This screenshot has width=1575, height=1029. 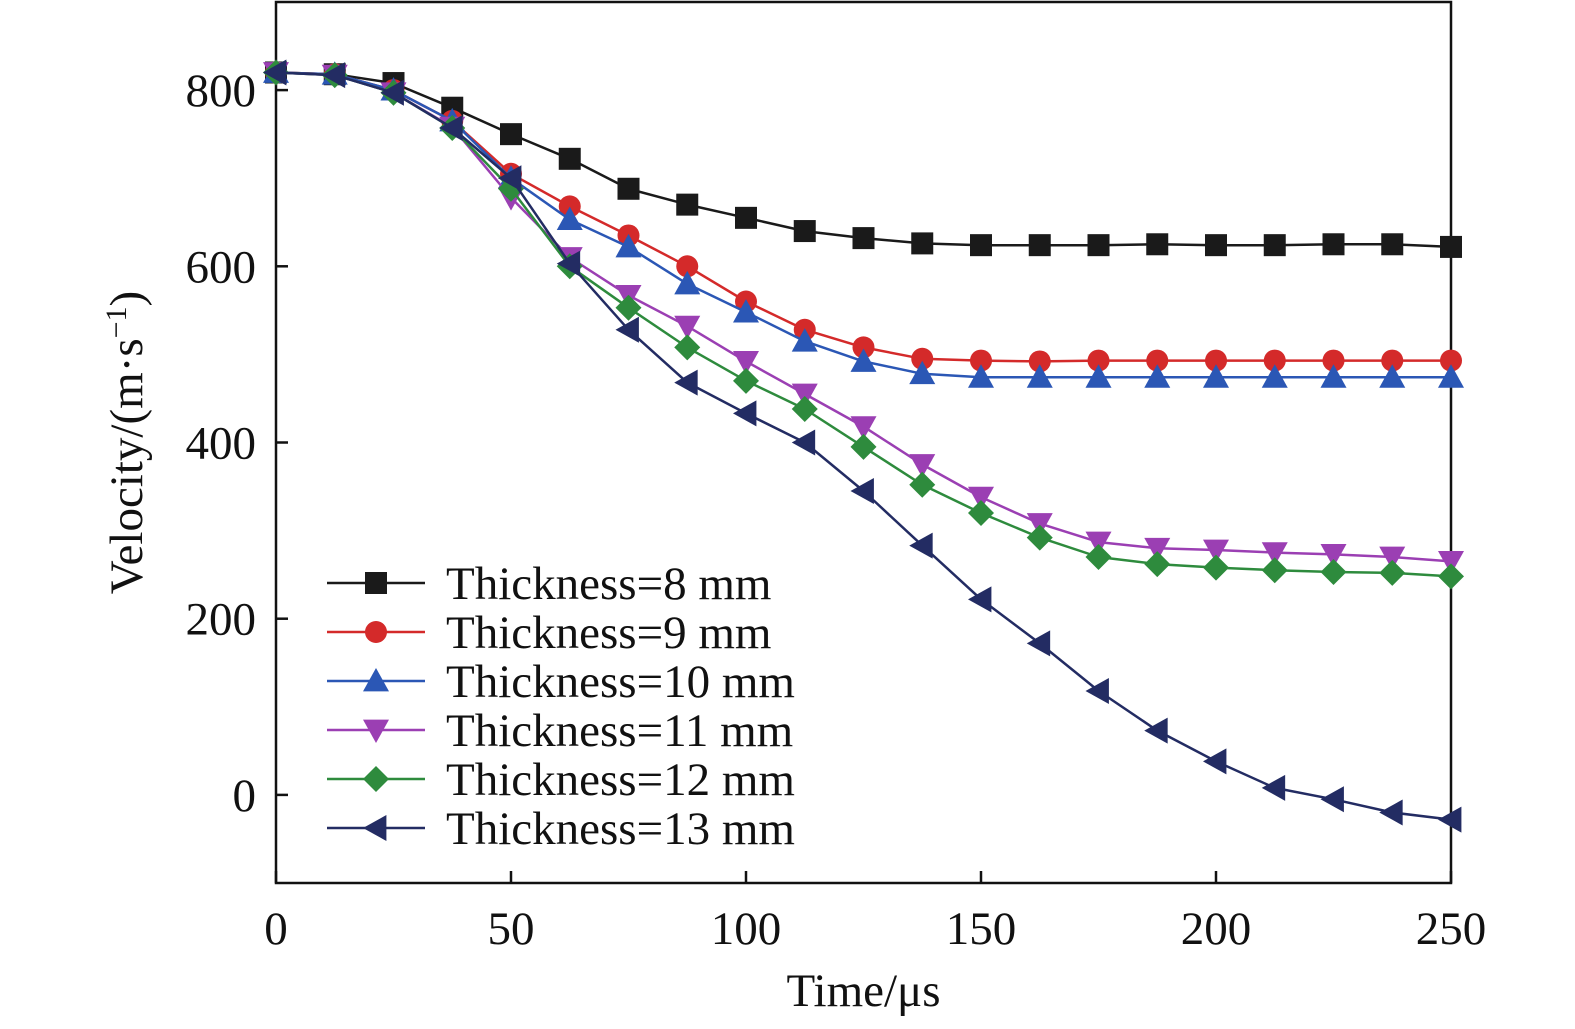 I want to click on legend-label: Thickness=11 mm, so click(x=619, y=731).